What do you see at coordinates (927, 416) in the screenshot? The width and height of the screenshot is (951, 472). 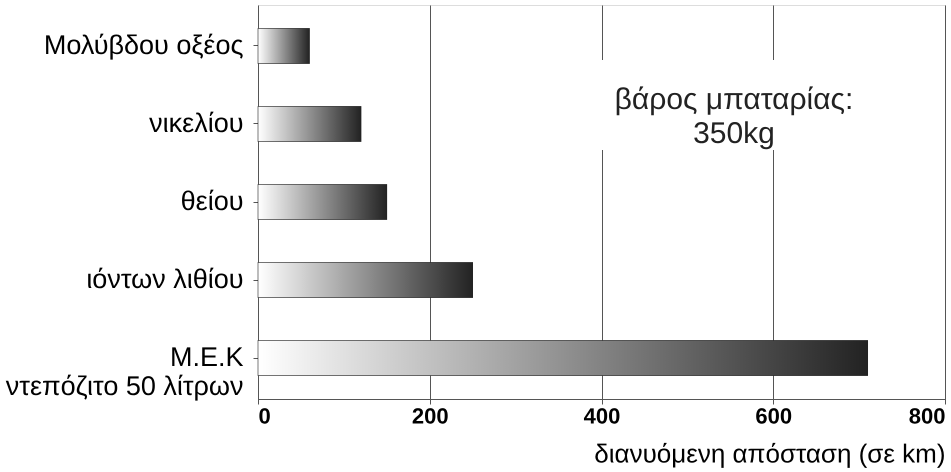 I see `x-tick-label: 800` at bounding box center [927, 416].